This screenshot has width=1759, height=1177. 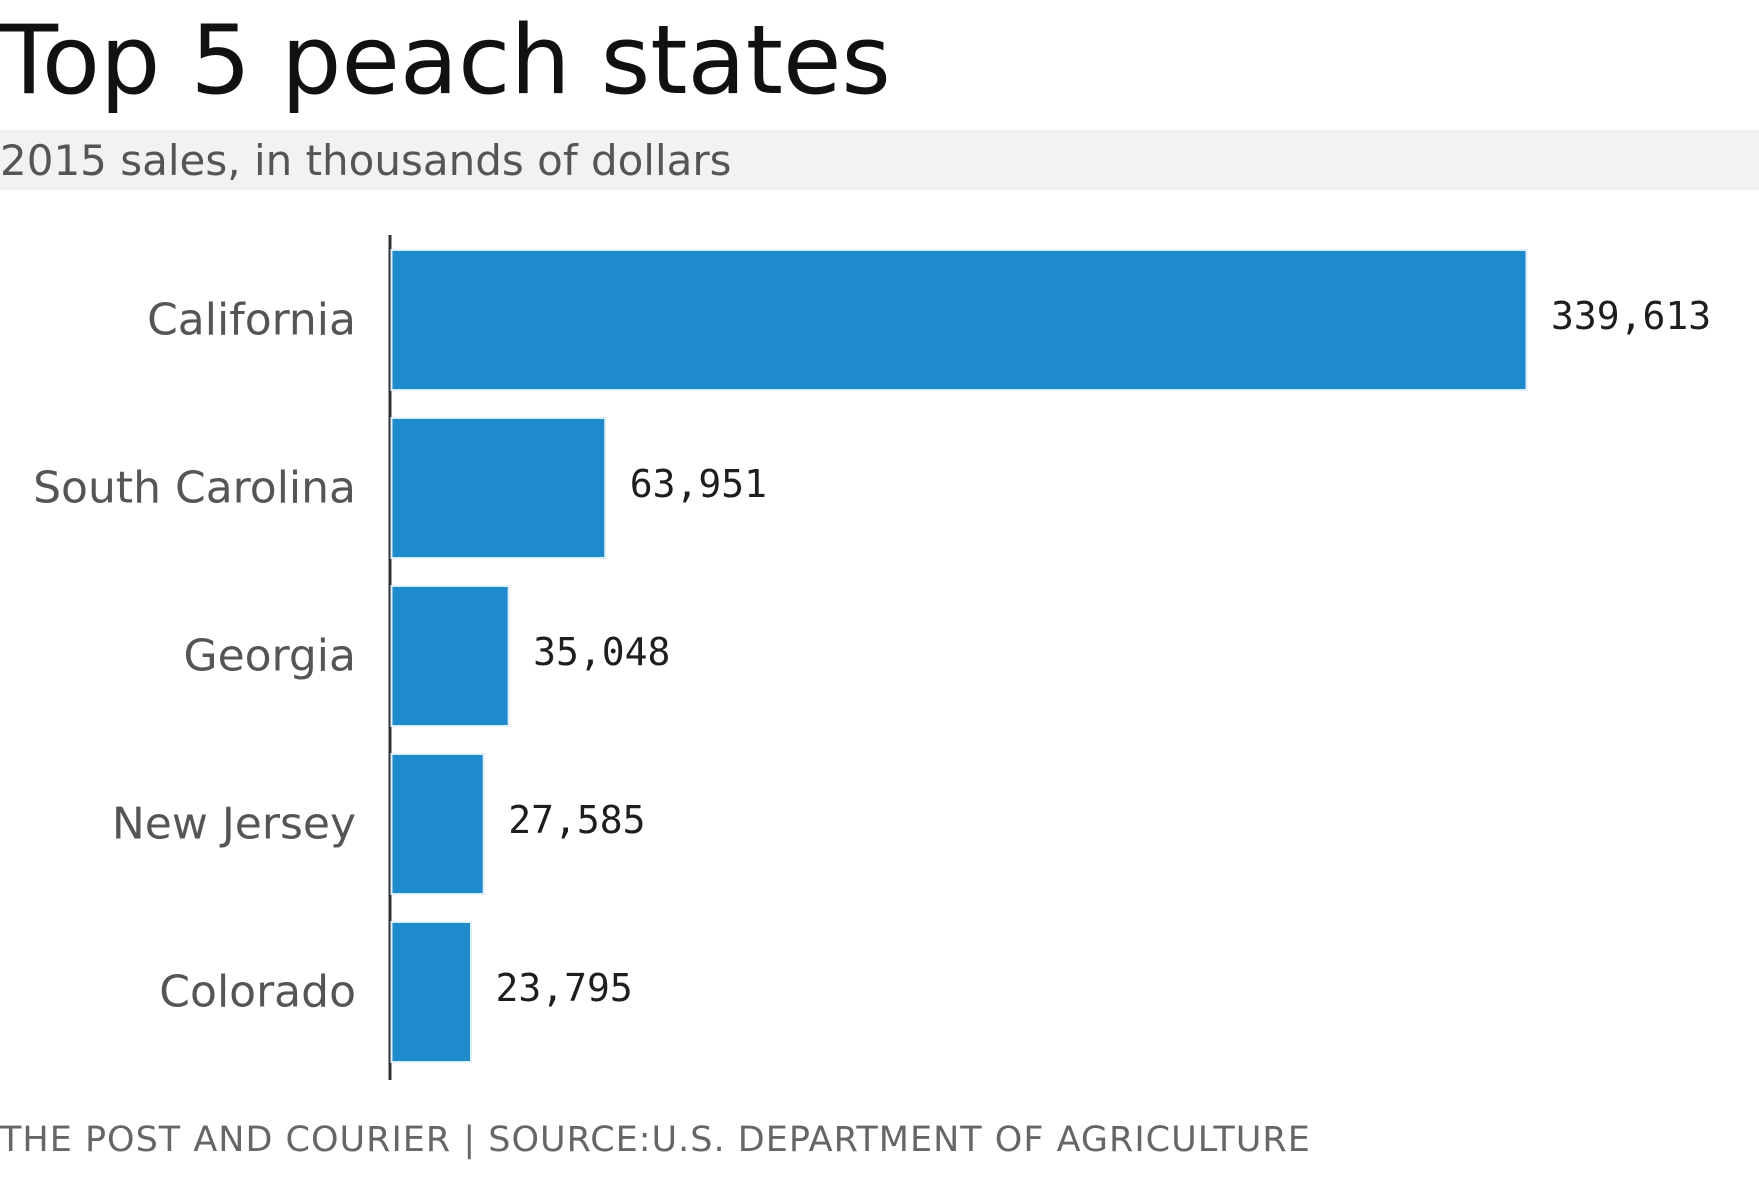 What do you see at coordinates (879, 160) in the screenshot?
I see `subtitle-band: 2015 sales, in thousands of dollars` at bounding box center [879, 160].